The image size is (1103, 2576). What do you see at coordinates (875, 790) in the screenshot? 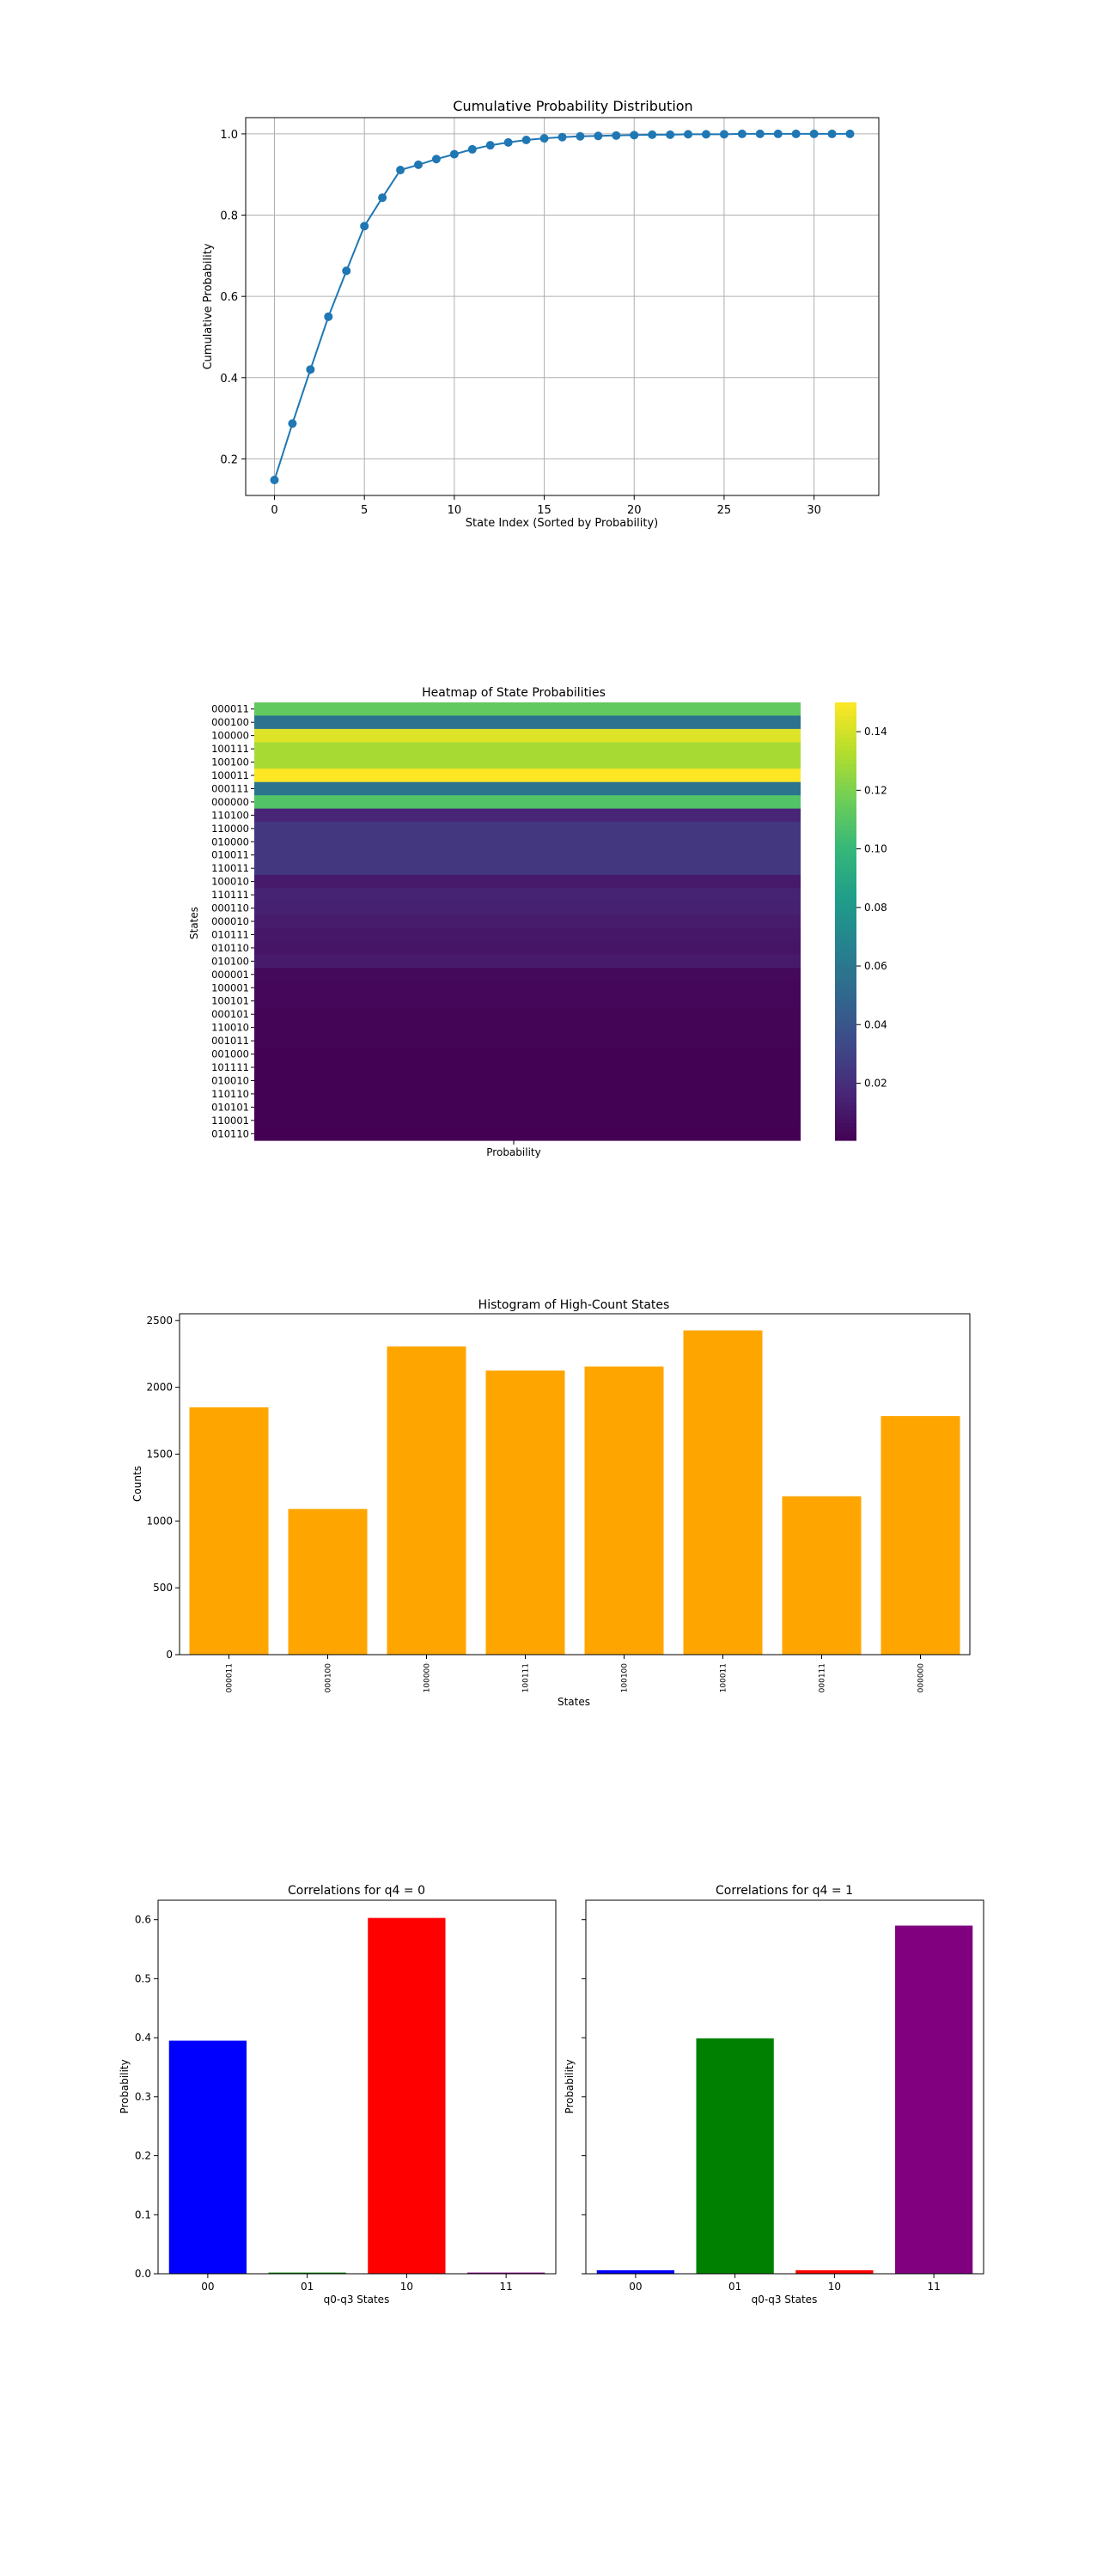
I see `colorbar-tick-label: 0.12` at bounding box center [875, 790].